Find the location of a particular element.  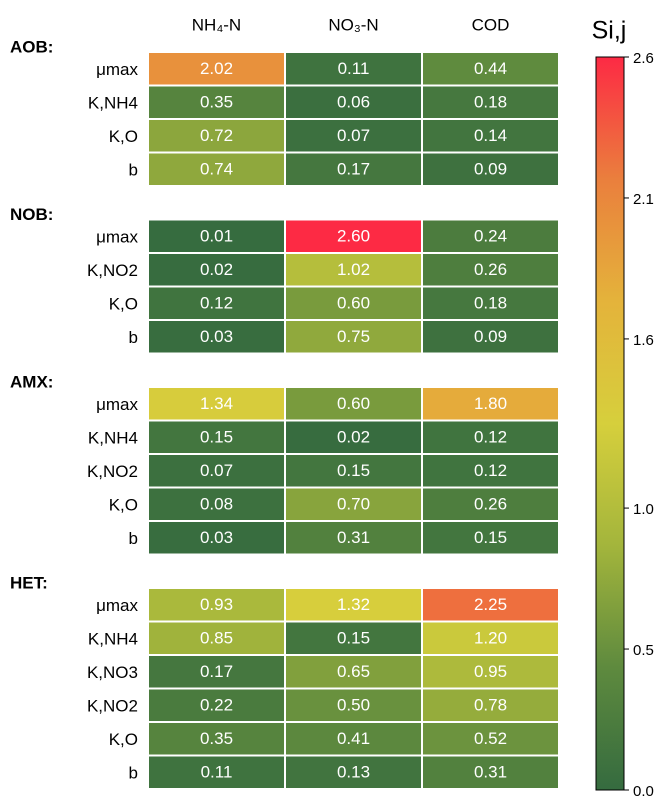

cell-label: 0.13 is located at coordinates (353, 772).